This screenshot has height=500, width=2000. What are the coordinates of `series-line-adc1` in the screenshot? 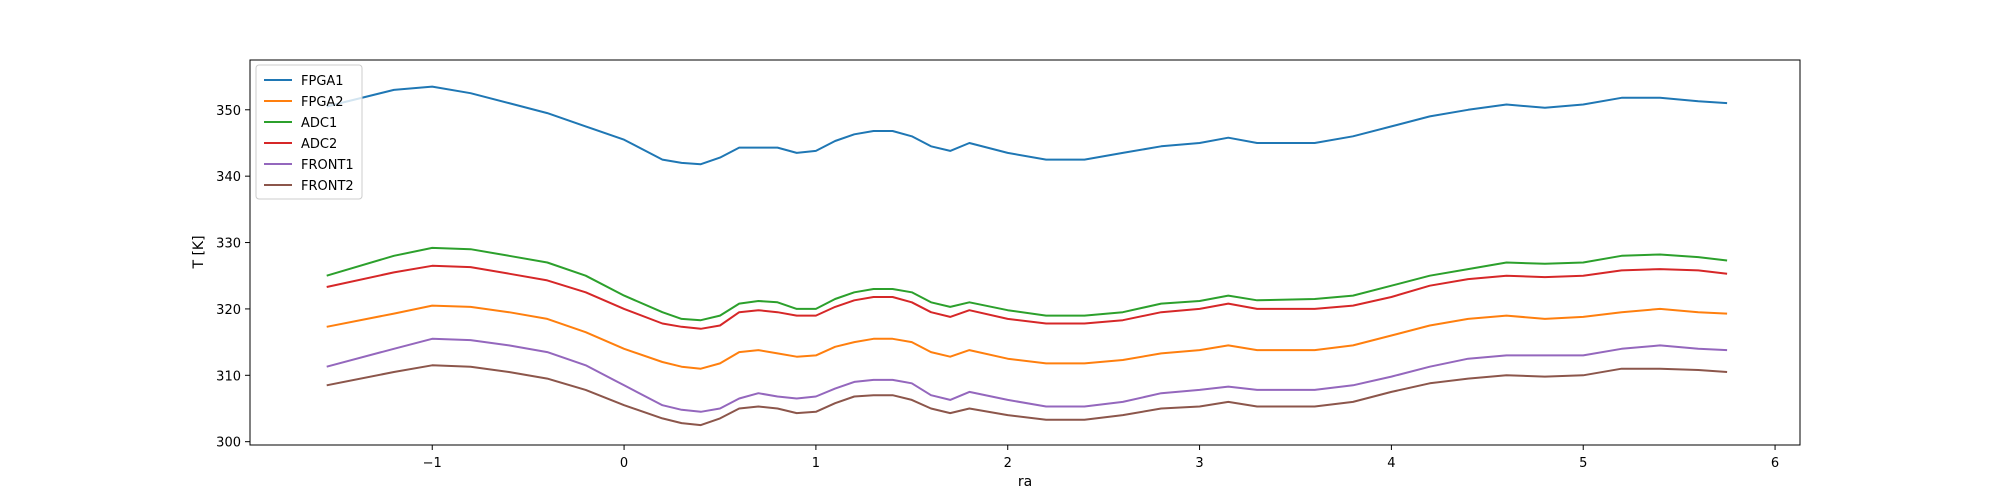 It's located at (1027, 284).